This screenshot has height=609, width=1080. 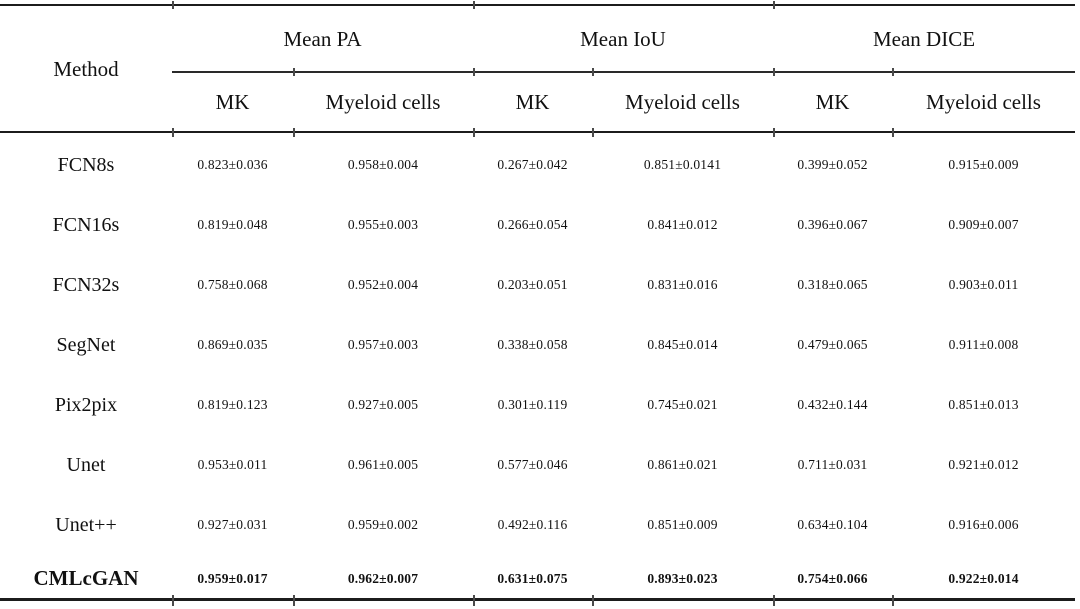 I want to click on value-cell: 0.851±0.0141, so click(x=682, y=164).